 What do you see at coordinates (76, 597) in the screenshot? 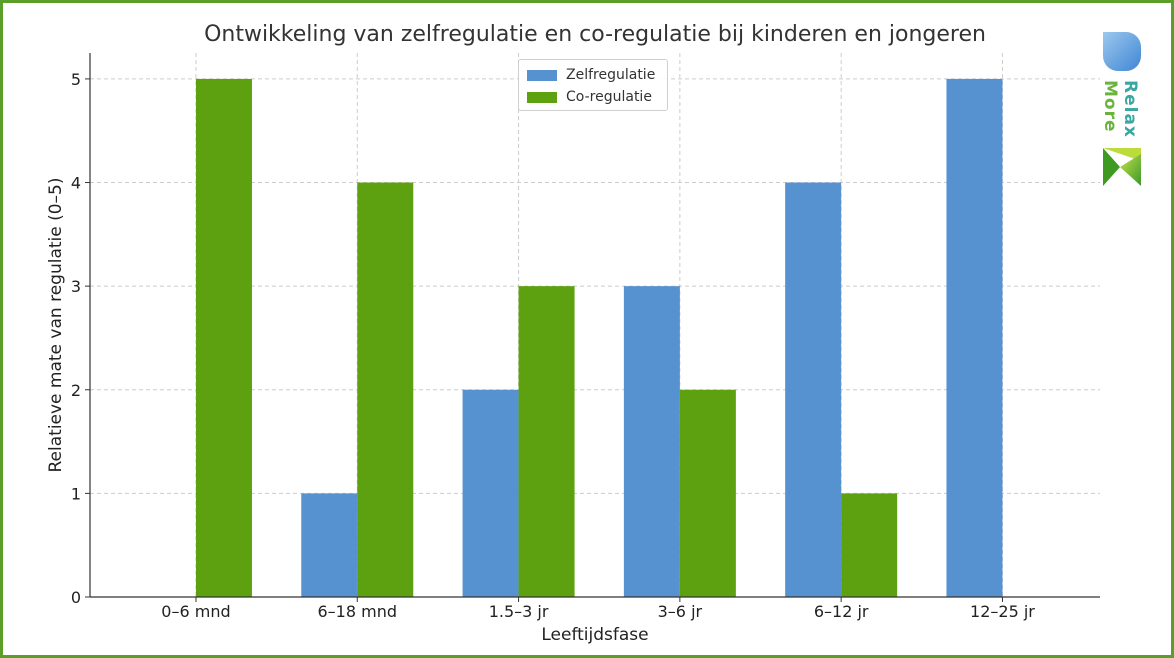
I see `y-tick-label: 0` at bounding box center [76, 597].